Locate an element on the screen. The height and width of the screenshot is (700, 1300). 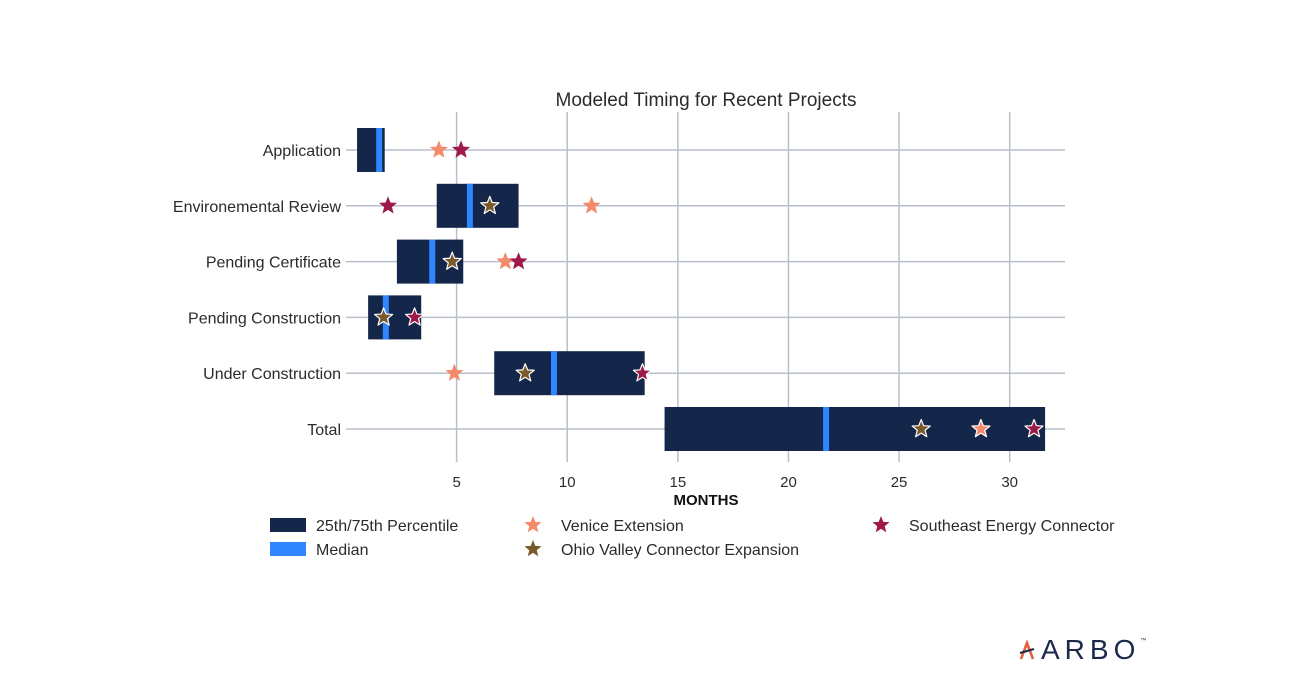
legend-star-ohio-valley-connector-expansion is located at coordinates (533, 548).